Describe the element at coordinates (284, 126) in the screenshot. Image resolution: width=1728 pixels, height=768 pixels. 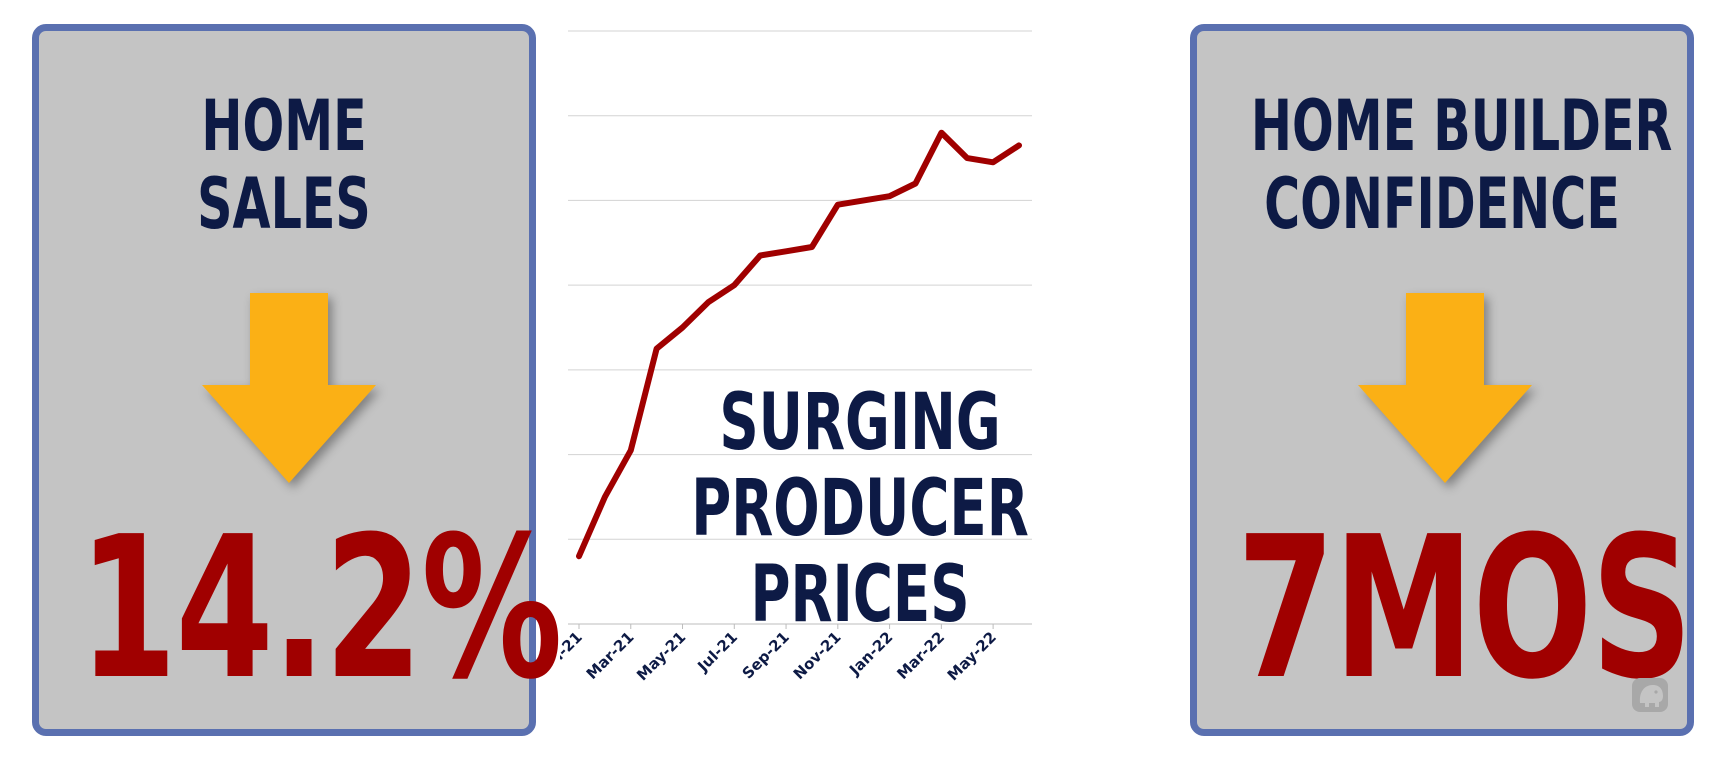
I see `title-line: HOME` at that location.